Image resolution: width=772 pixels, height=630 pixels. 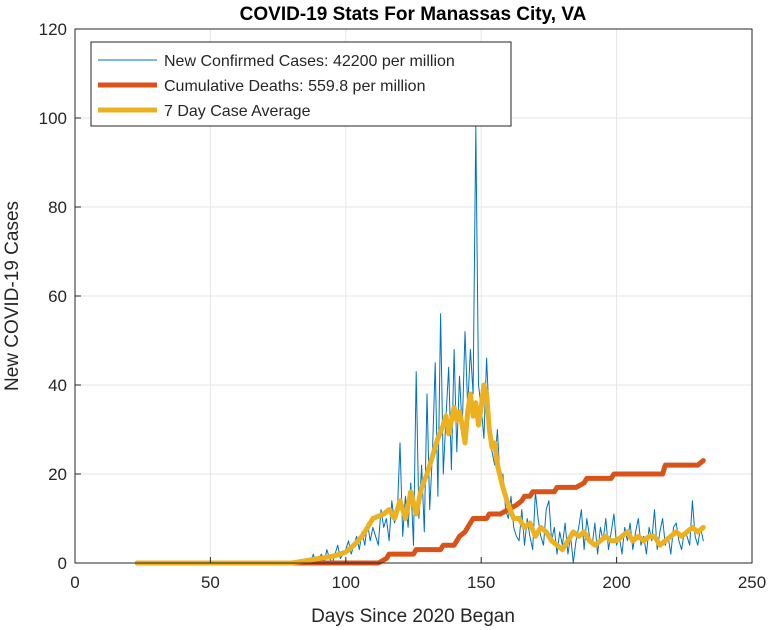 What do you see at coordinates (420, 512) in the screenshot?
I see `cumulative-deaths-line` at bounding box center [420, 512].